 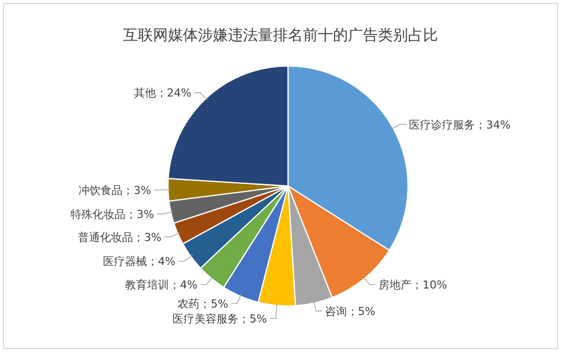 I want to click on chart-title: 互联网媒体涉嫌违法量排名前十的广告类别占比, so click(x=280, y=35).